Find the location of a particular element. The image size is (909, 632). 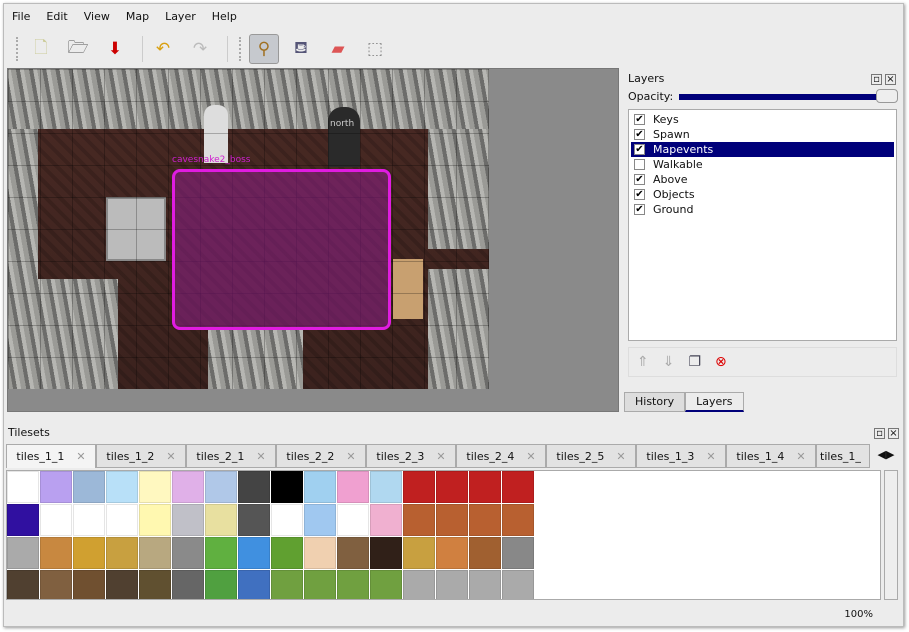

layer-row: ✔ Above is located at coordinates (762, 179).